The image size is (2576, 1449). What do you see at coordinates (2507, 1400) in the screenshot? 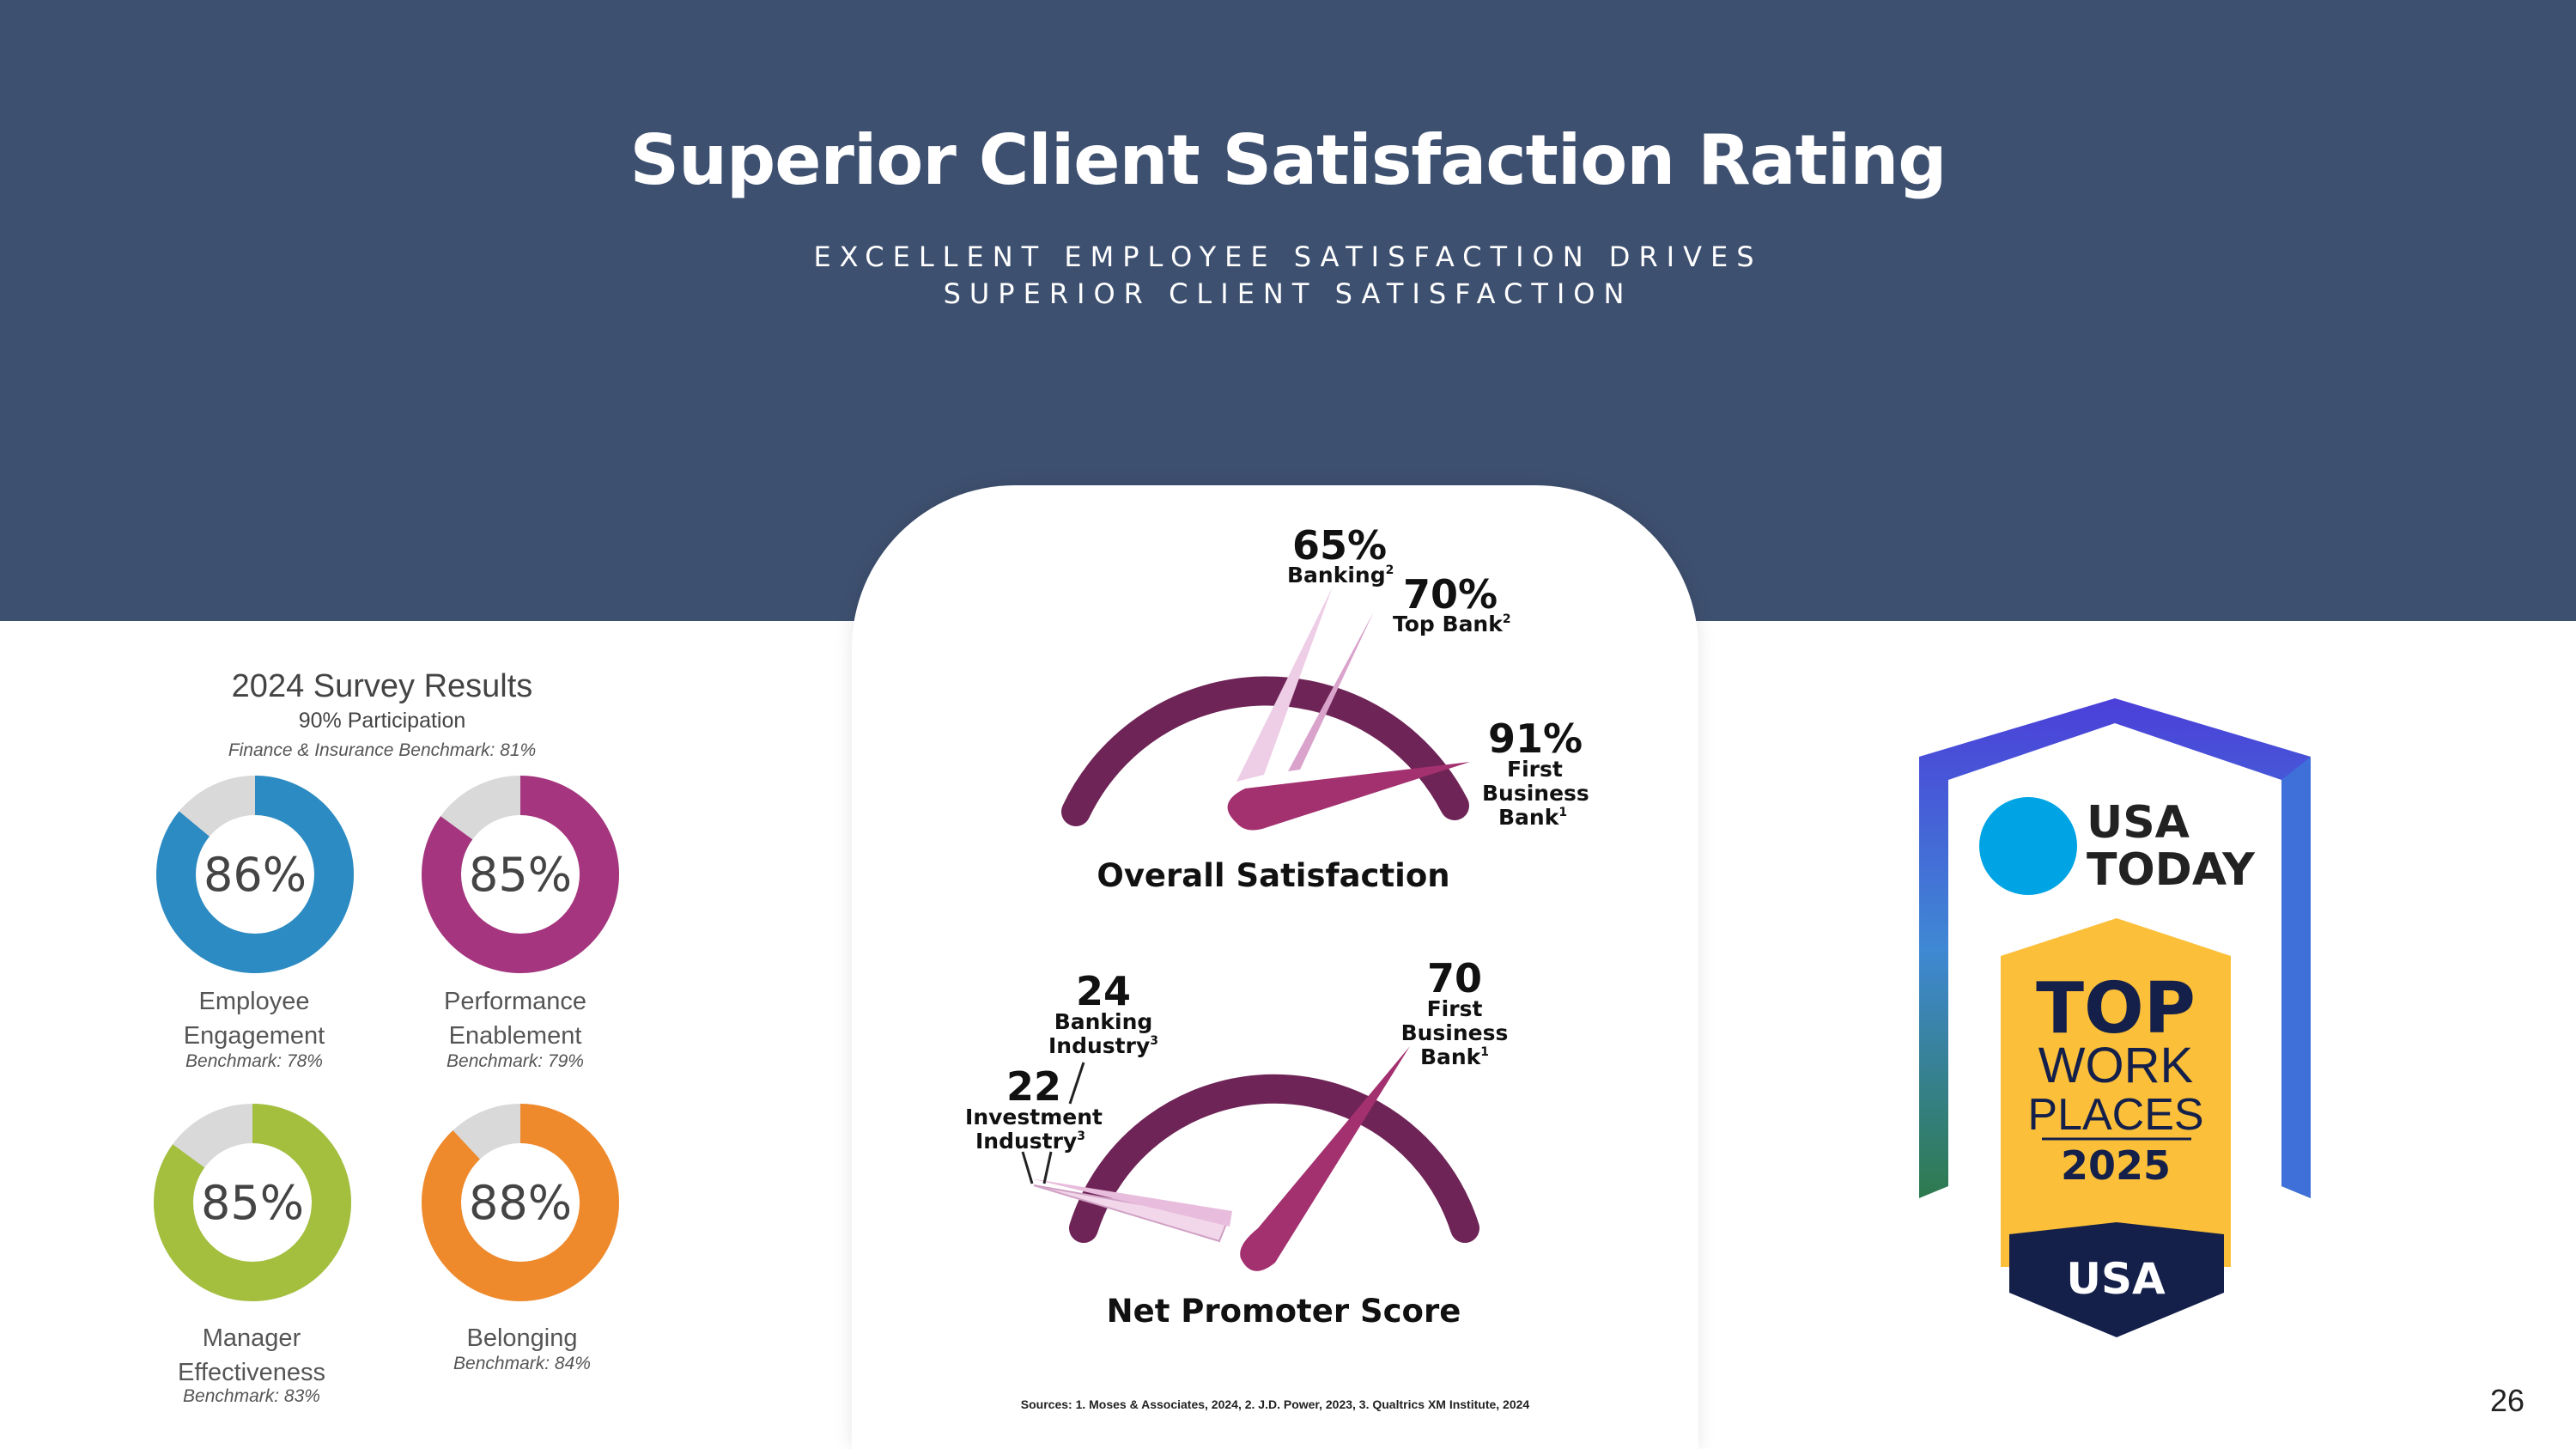
I see `page-number: 26` at bounding box center [2507, 1400].